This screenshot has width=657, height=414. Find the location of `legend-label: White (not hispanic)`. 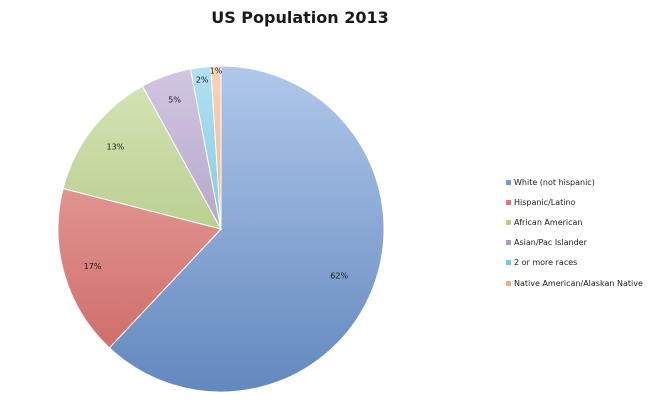

legend-label: White (not hispanic) is located at coordinates (554, 182).